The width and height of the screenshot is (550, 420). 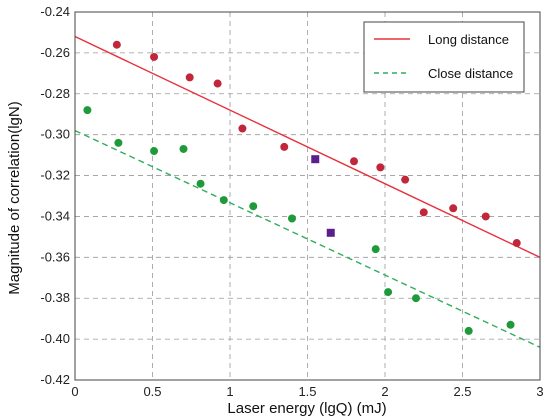 What do you see at coordinates (55, 134) in the screenshot?
I see `y-tick-label: -0.30` at bounding box center [55, 134].